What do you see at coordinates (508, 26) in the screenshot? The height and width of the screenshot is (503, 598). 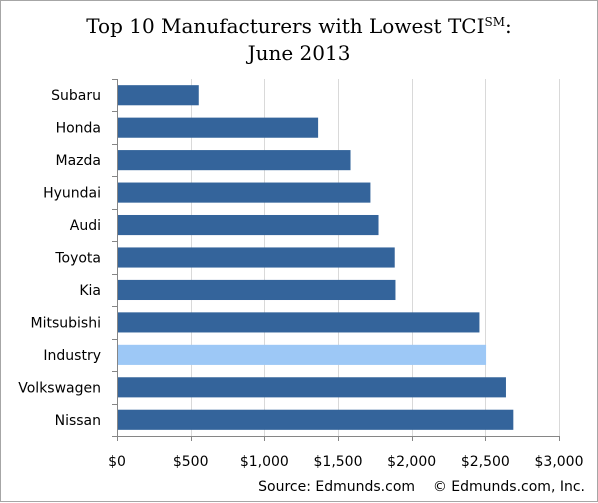 I see `chart-title-colon: :` at bounding box center [508, 26].